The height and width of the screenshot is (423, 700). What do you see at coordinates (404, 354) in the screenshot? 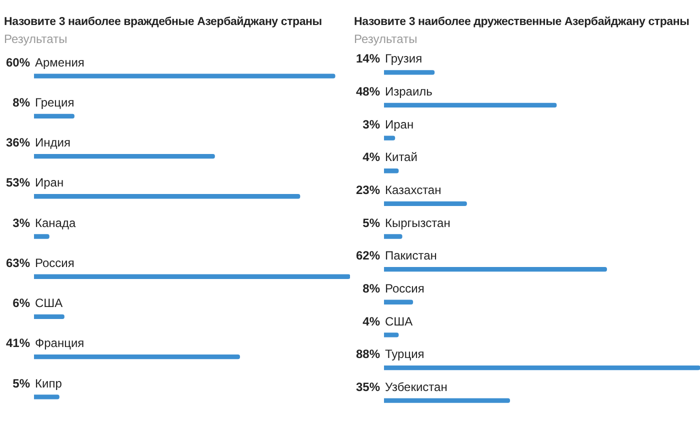
I see `y-tick-label: Турция` at bounding box center [404, 354].